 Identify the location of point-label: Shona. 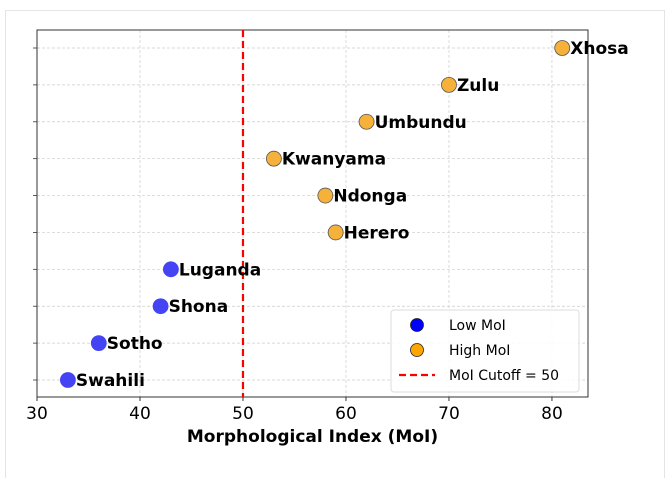
(199, 307).